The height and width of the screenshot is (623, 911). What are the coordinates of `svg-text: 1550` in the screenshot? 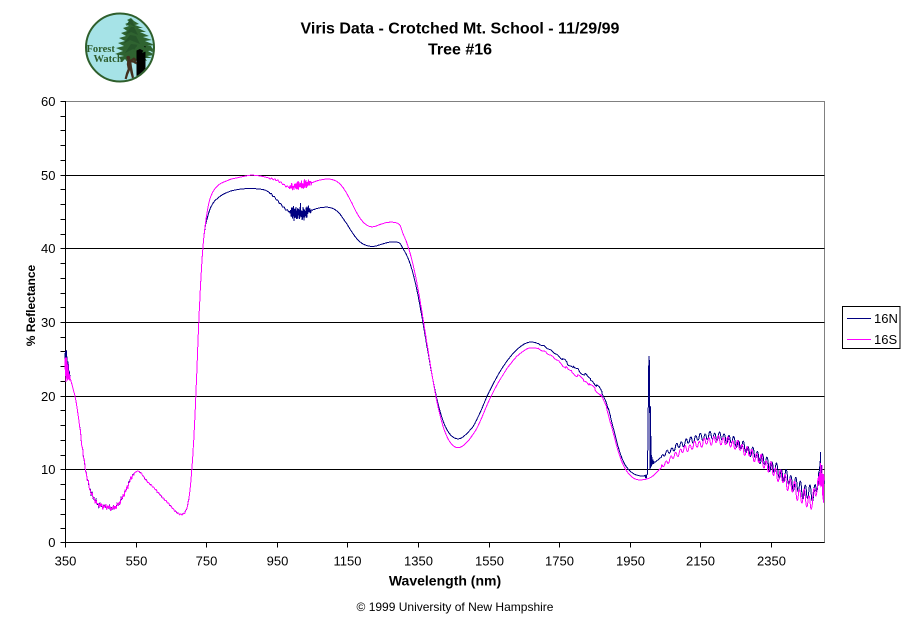 It's located at (489, 561).